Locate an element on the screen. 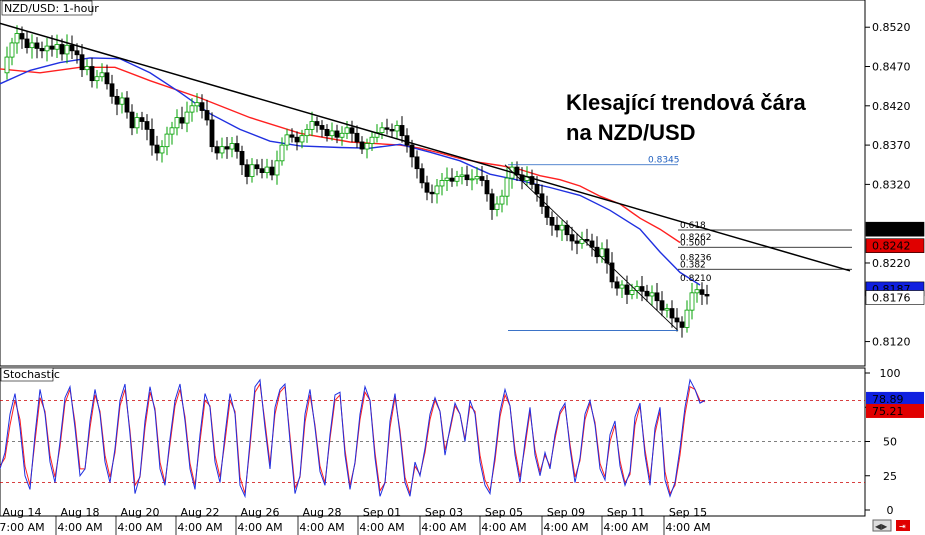  y-tick-label: 0.8120 is located at coordinates (891, 342).